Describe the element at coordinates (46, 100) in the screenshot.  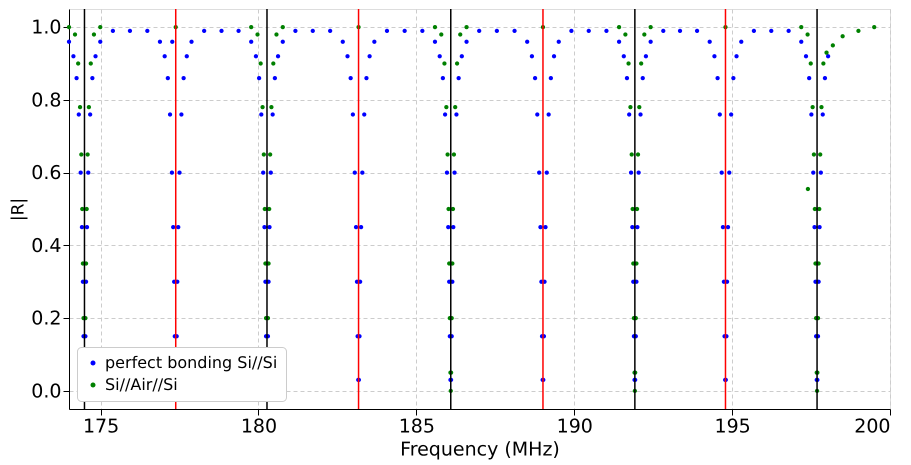
I see `y-tick-label: 0.8` at that location.